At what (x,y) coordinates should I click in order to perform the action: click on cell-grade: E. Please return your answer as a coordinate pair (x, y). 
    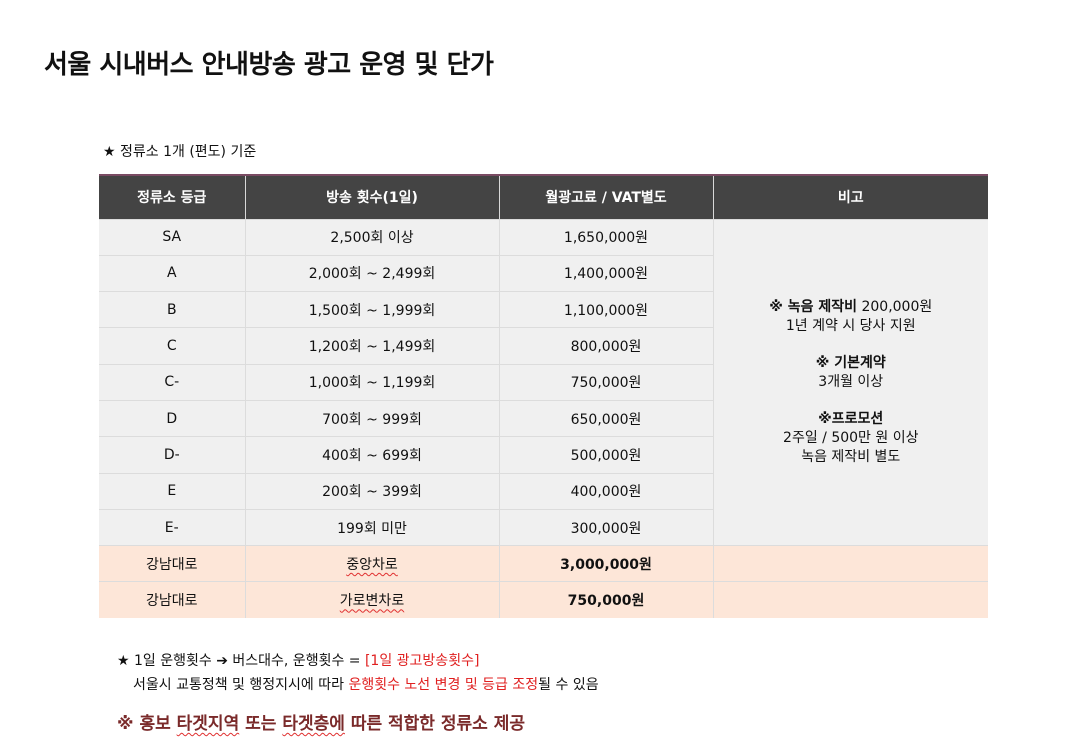
    Looking at the image, I should click on (172, 491).